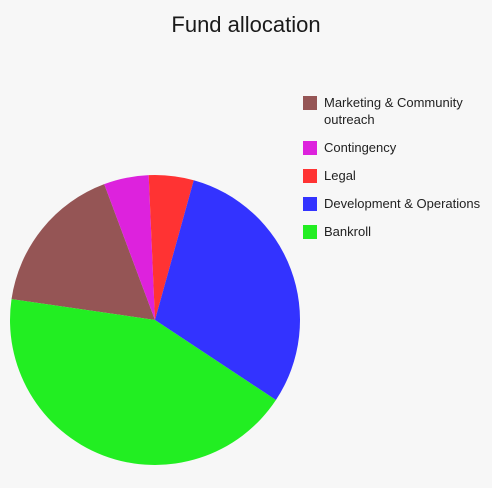 Image resolution: width=492 pixels, height=488 pixels. I want to click on legend-item: Bankroll, so click(395, 231).